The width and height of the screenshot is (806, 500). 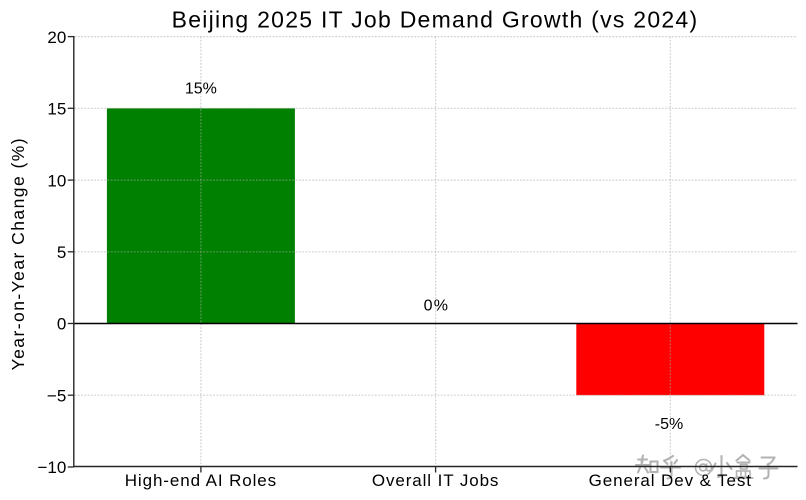 What do you see at coordinates (56, 109) in the screenshot?
I see `svg-text: 15` at bounding box center [56, 109].